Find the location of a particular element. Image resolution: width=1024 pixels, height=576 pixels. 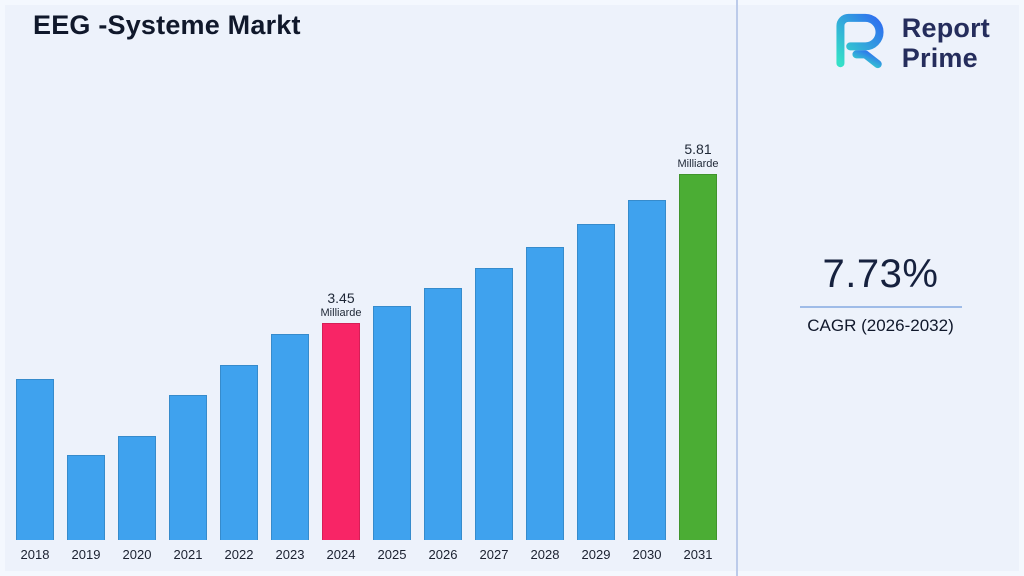

vertical-divider is located at coordinates (737, 288).